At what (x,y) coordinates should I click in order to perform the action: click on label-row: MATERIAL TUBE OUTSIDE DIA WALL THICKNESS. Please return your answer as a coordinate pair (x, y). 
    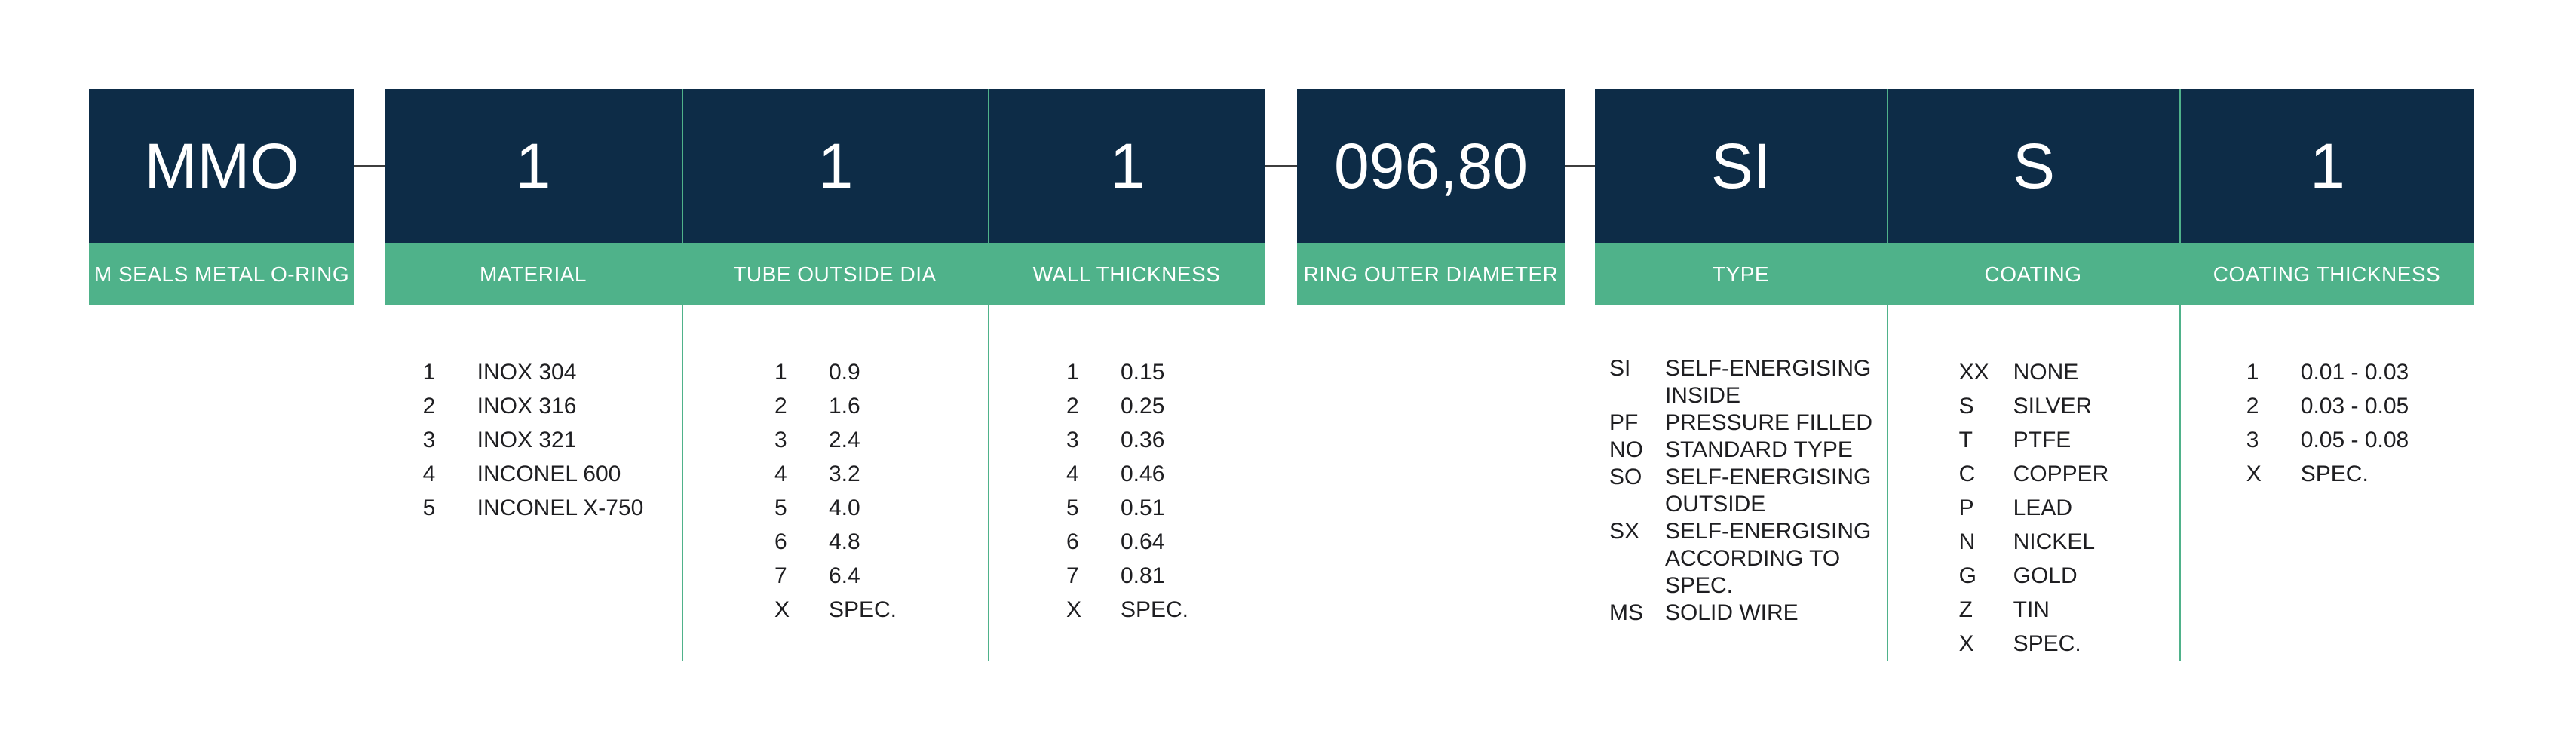
    Looking at the image, I should click on (825, 274).